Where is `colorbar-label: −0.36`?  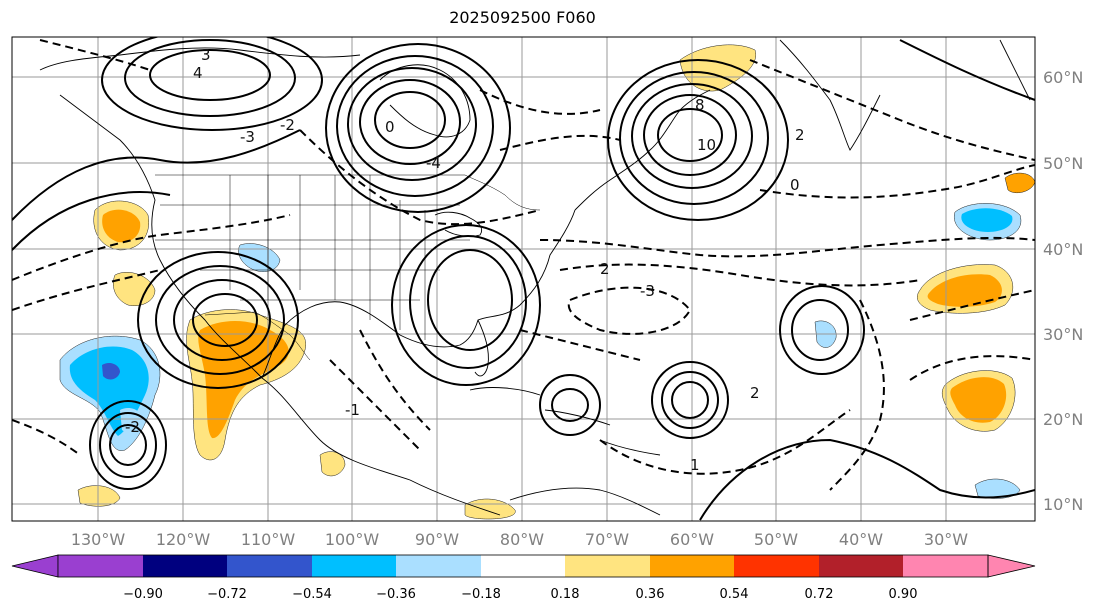
colorbar-label: −0.36 is located at coordinates (396, 594).